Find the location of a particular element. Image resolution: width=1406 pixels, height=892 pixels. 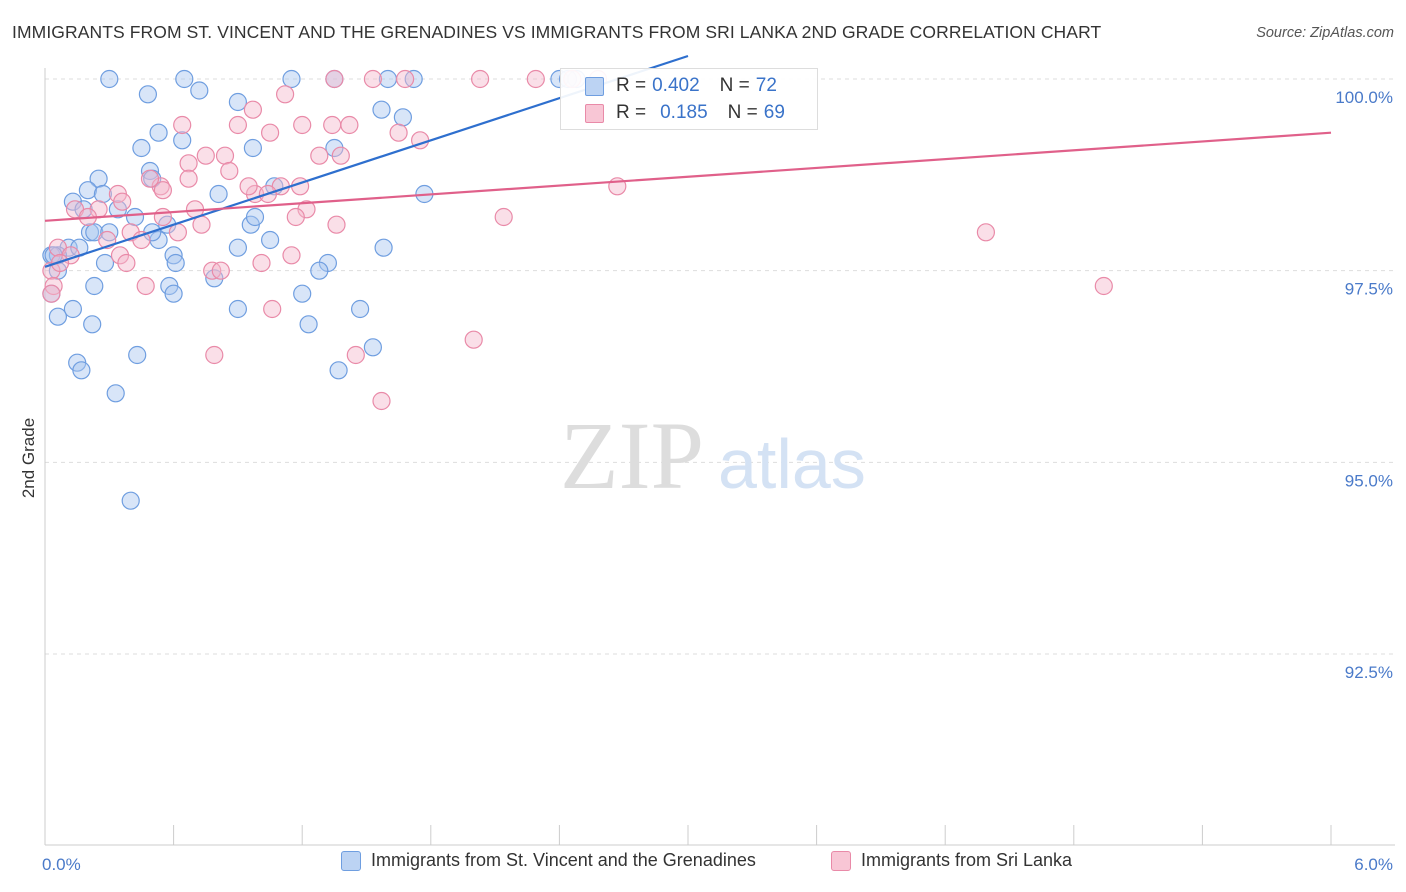

stats-n-value-blue: 72 is located at coordinates (766, 85).